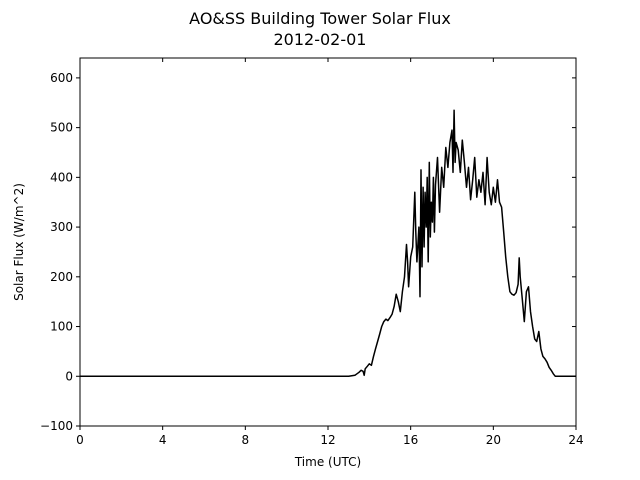 Image resolution: width=640 pixels, height=480 pixels. I want to click on x-tick-label: 4, so click(163, 440).